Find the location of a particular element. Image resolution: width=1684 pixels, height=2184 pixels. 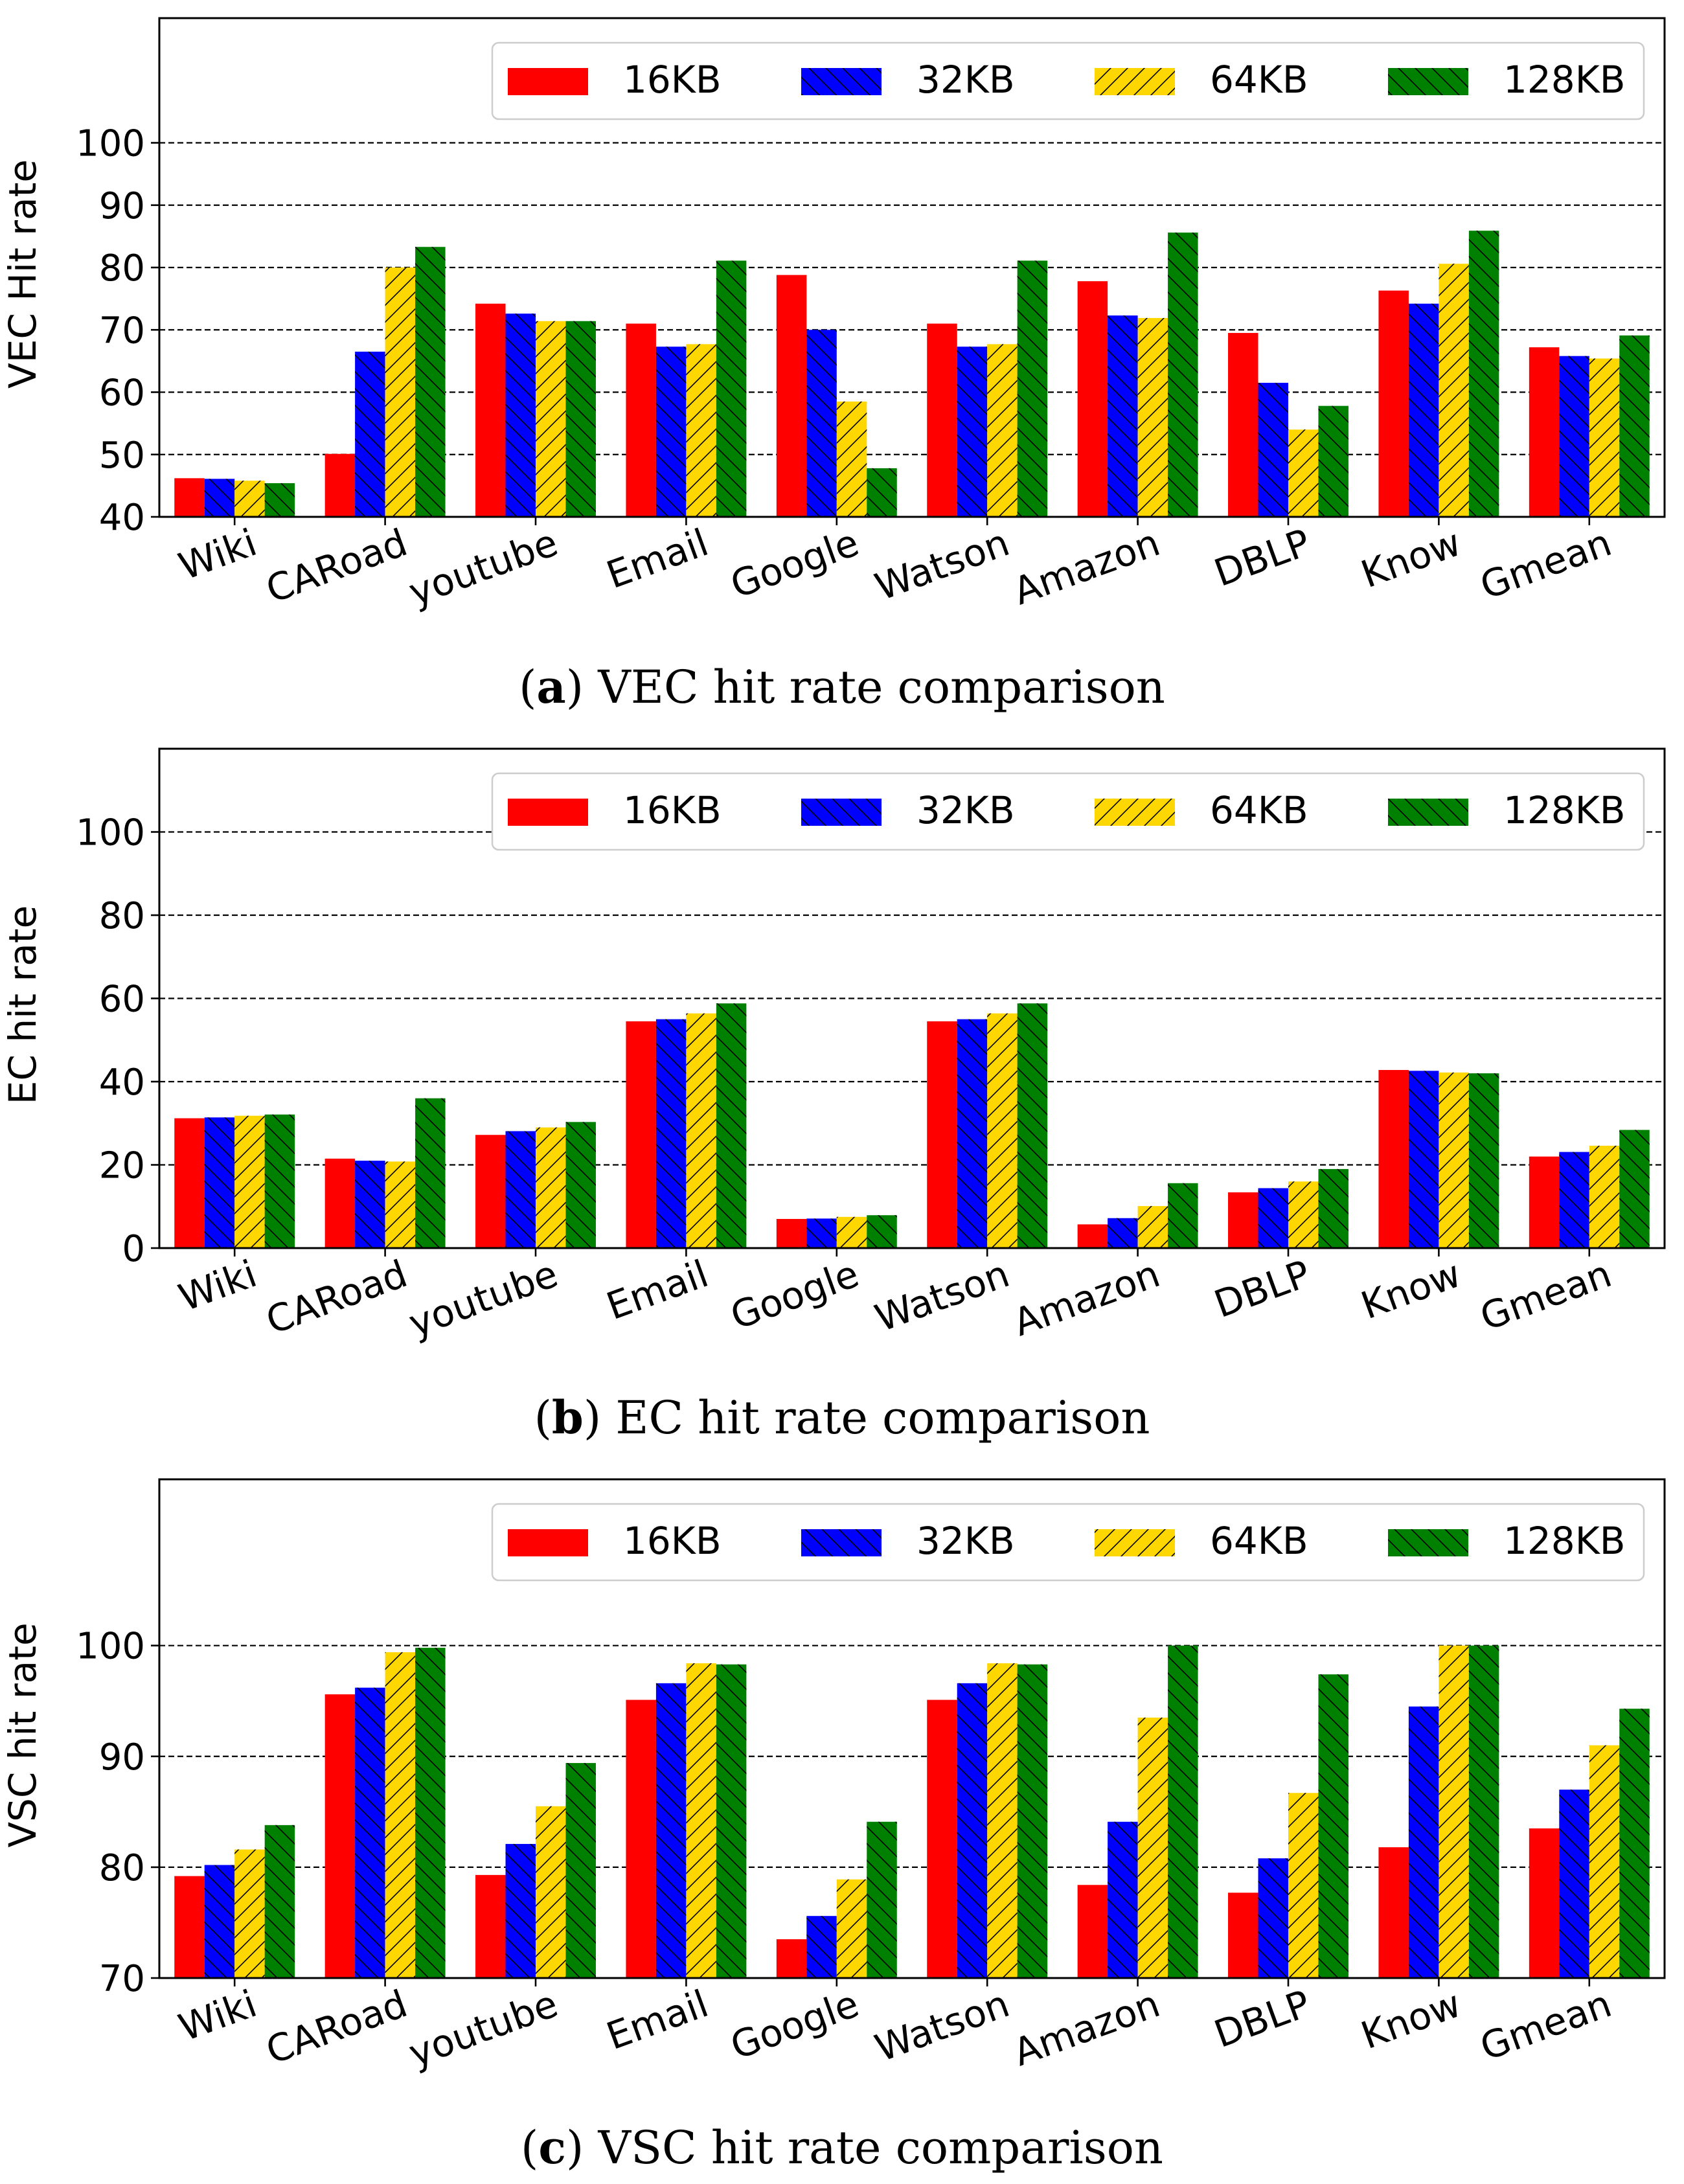

bar-16KB-DBLP is located at coordinates (1243, 1220).